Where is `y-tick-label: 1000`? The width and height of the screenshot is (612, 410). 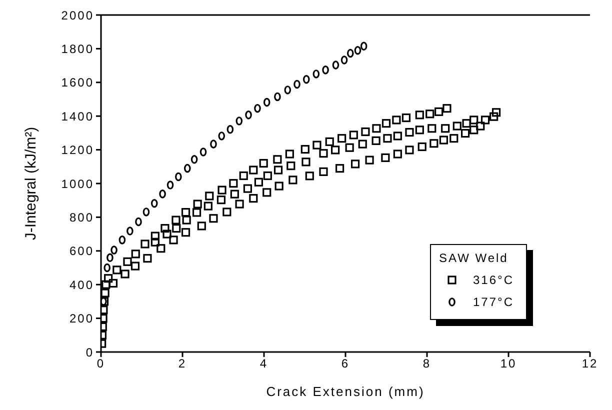
y-tick-label: 1000 is located at coordinates (77, 183).